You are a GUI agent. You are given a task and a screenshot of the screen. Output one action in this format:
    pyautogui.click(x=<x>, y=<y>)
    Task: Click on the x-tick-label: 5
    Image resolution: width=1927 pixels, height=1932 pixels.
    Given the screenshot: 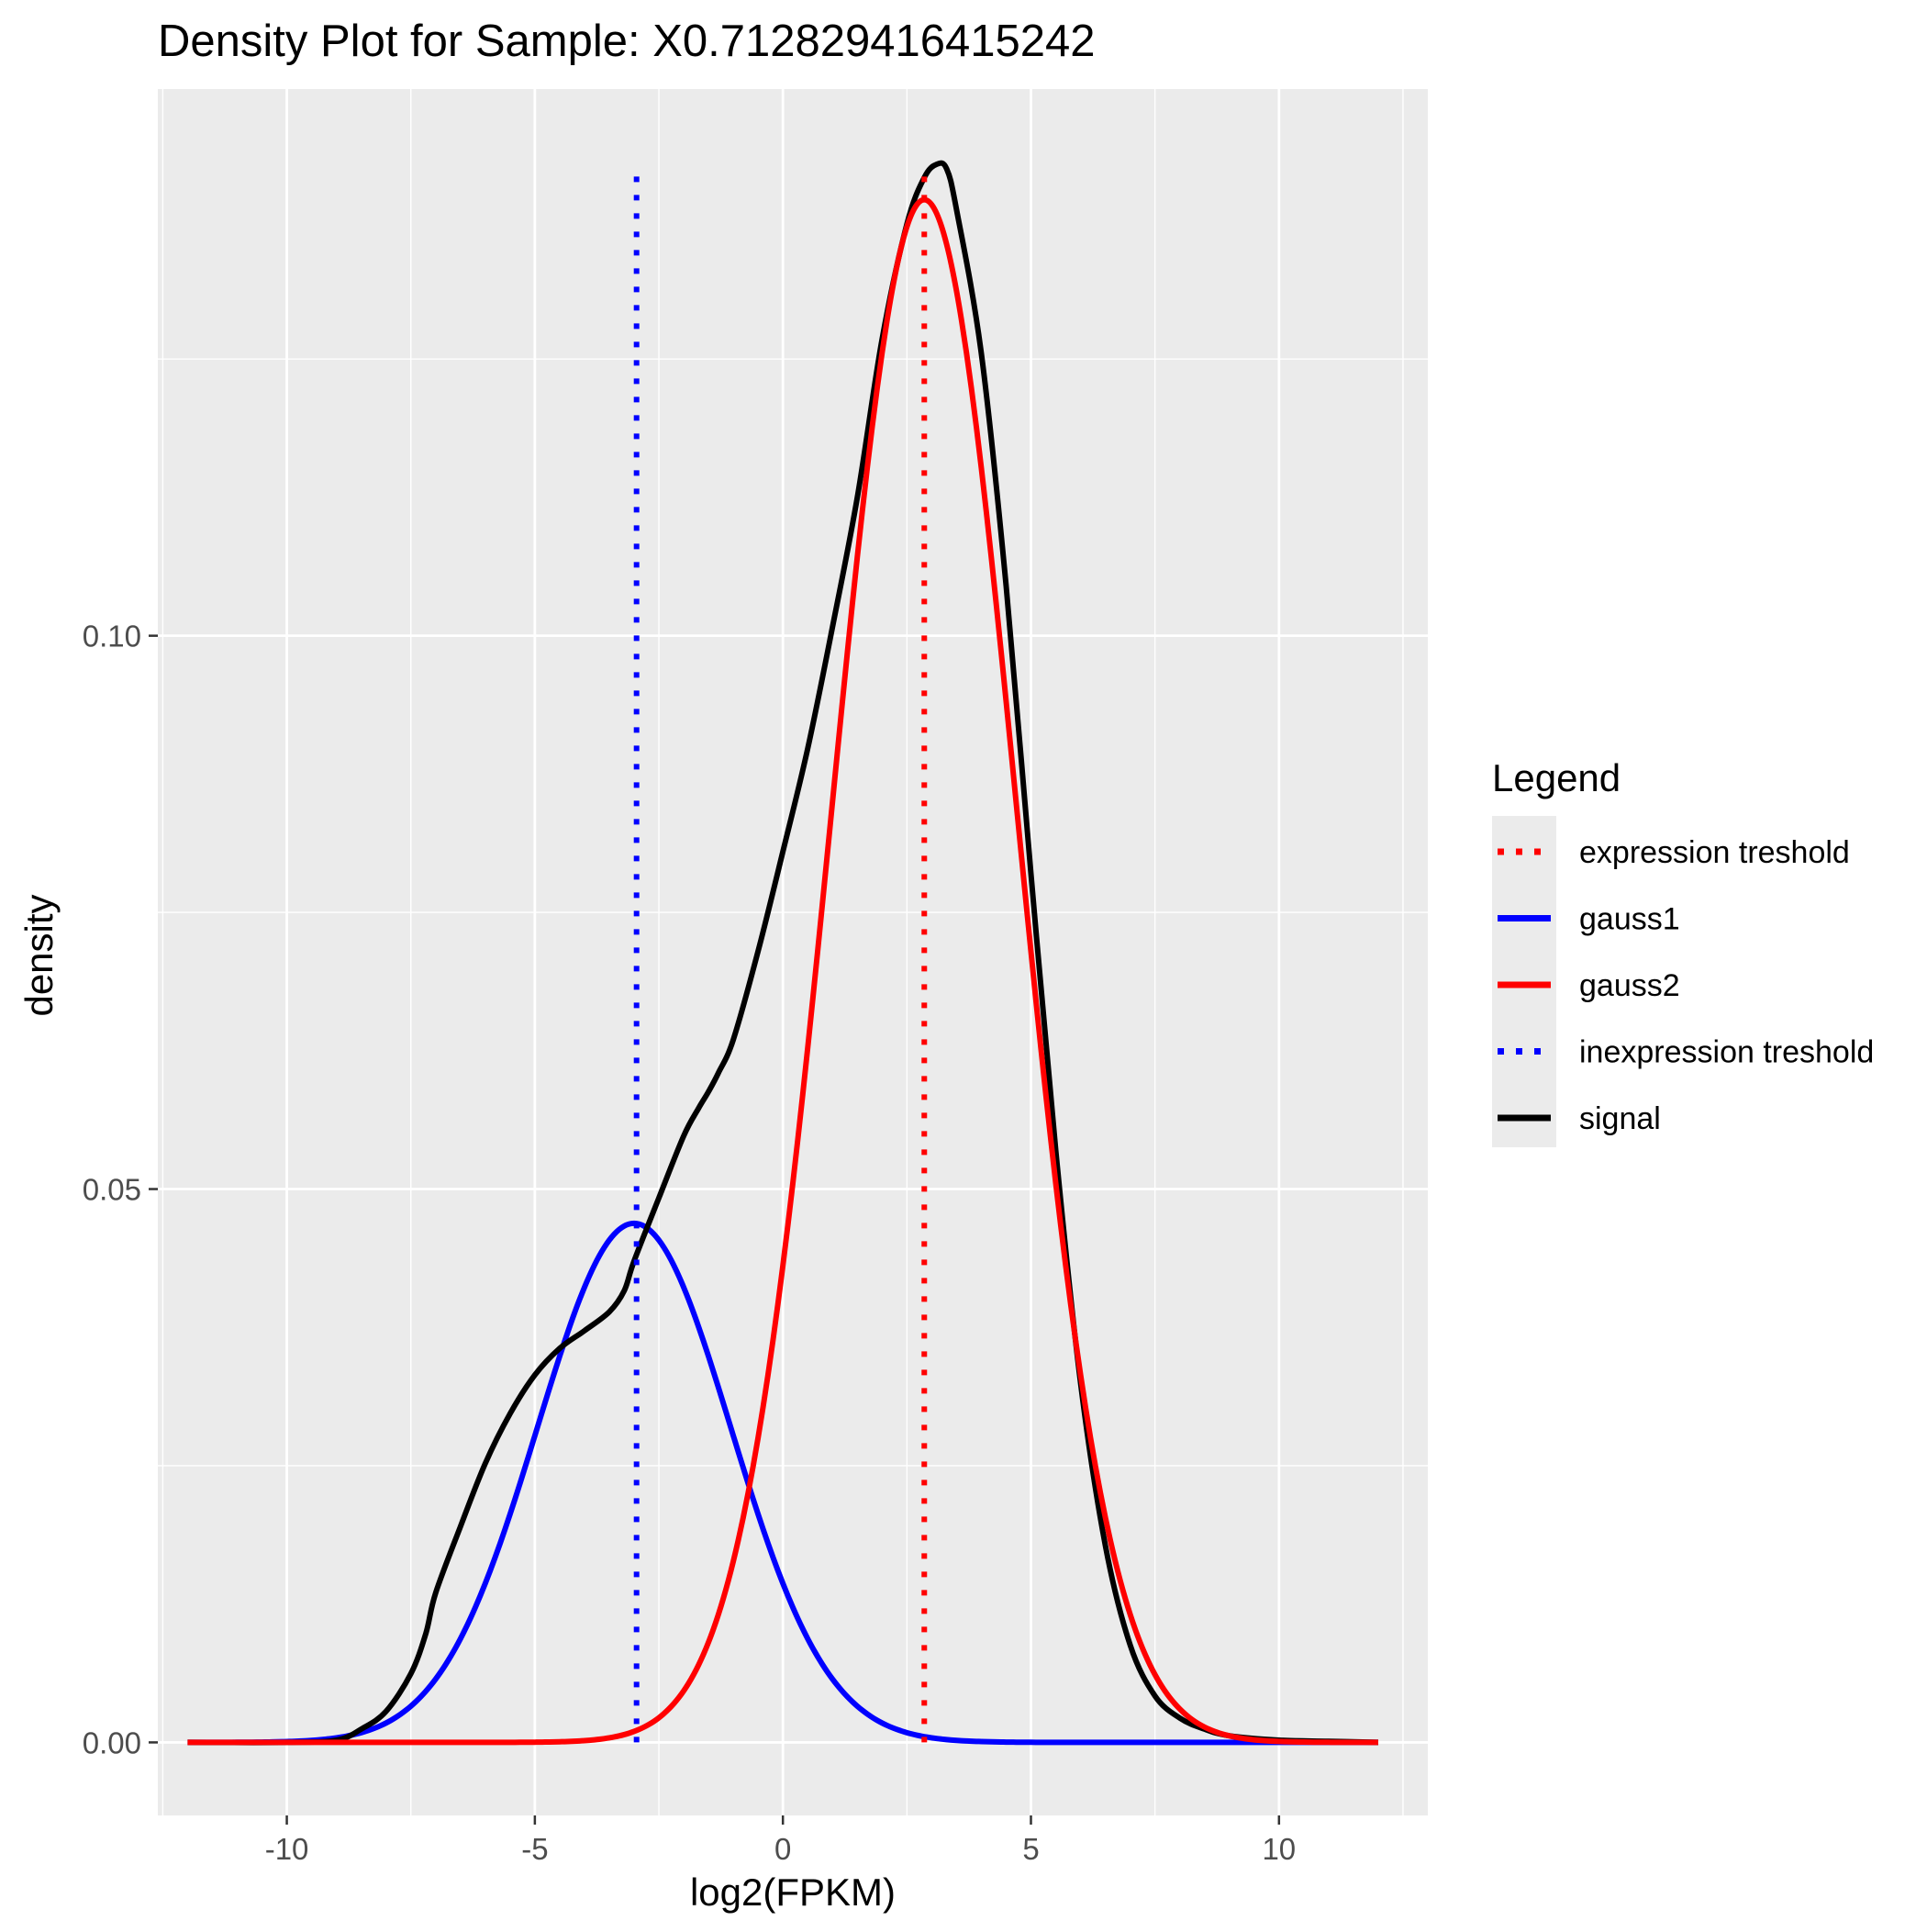 What is the action you would take?
    pyautogui.click(x=1030, y=1849)
    